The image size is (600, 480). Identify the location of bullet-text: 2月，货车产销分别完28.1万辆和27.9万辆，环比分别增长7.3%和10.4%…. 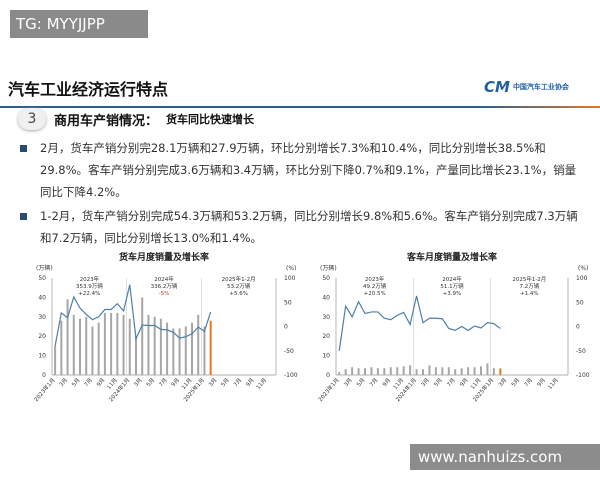
(308, 170).